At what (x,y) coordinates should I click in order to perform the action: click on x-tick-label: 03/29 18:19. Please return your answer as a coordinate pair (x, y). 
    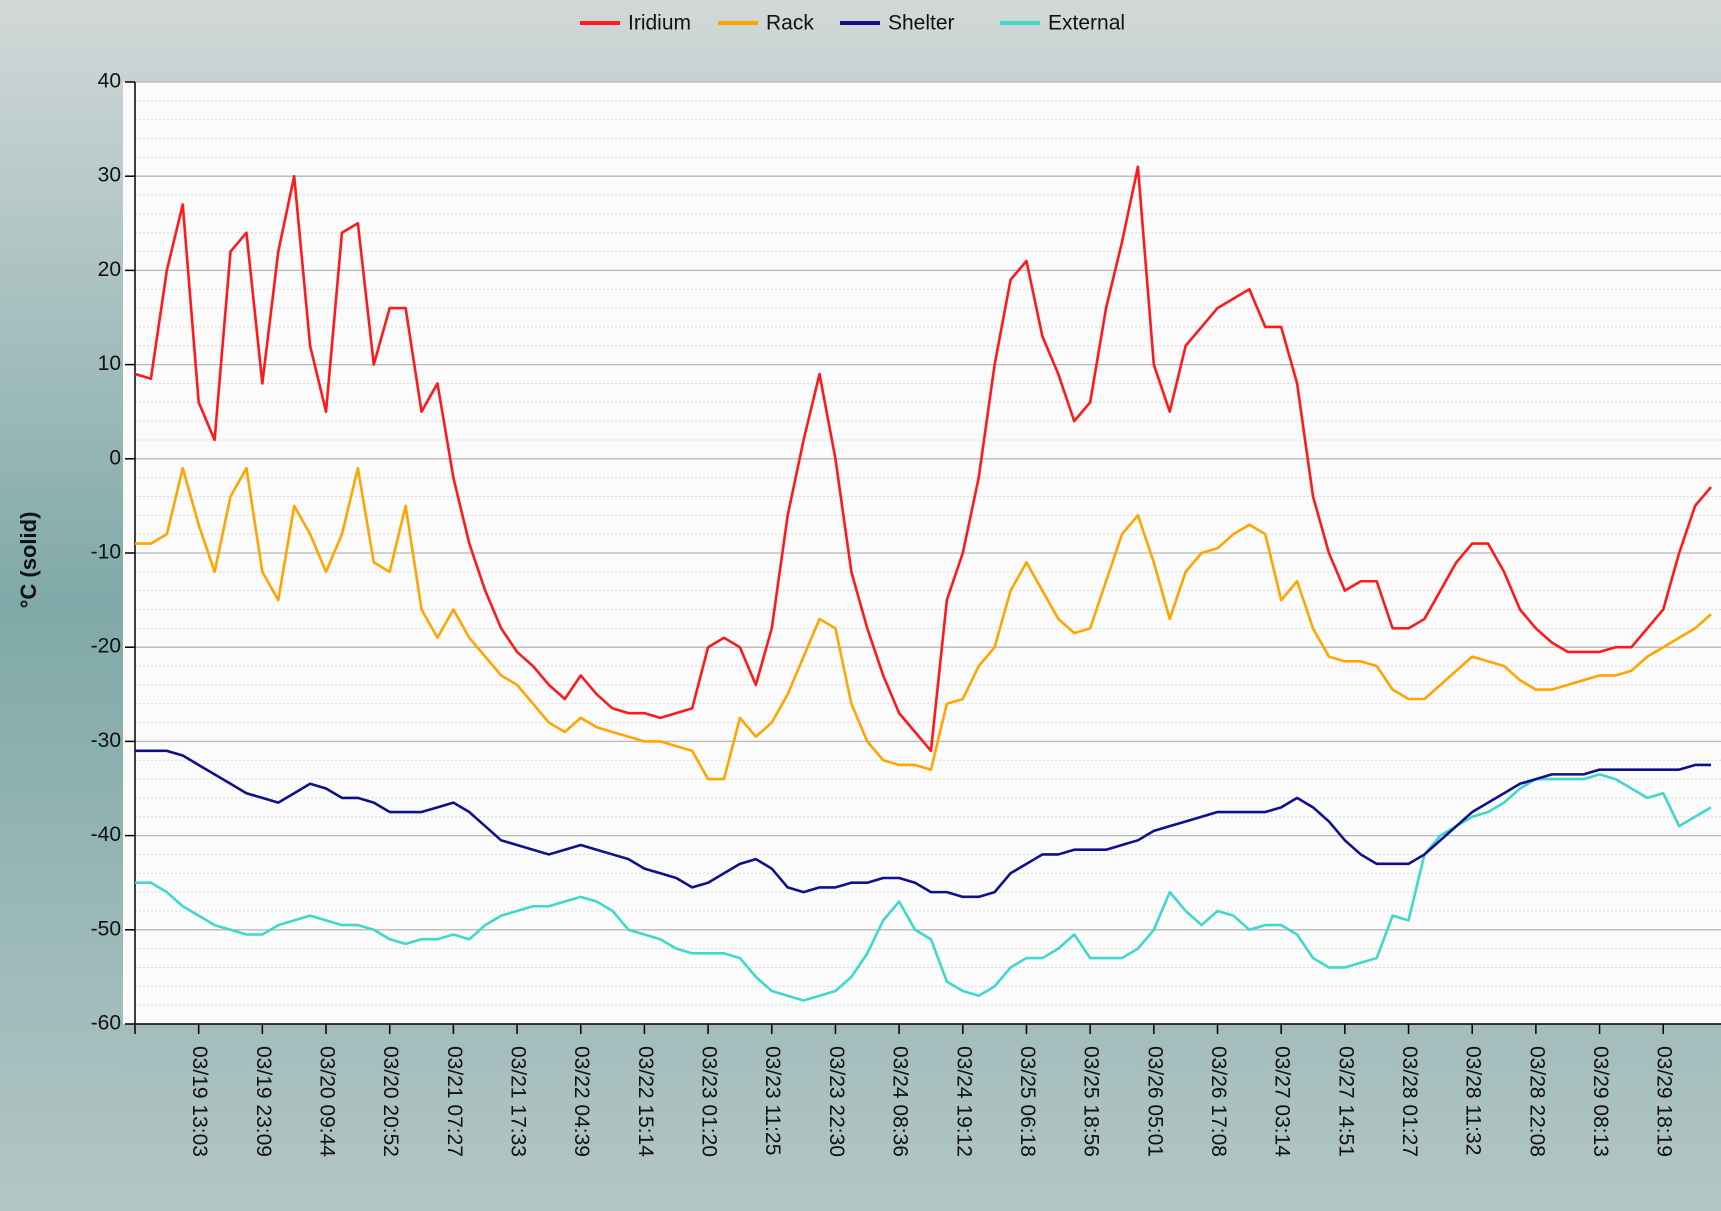
    Looking at the image, I should click on (1664, 1101).